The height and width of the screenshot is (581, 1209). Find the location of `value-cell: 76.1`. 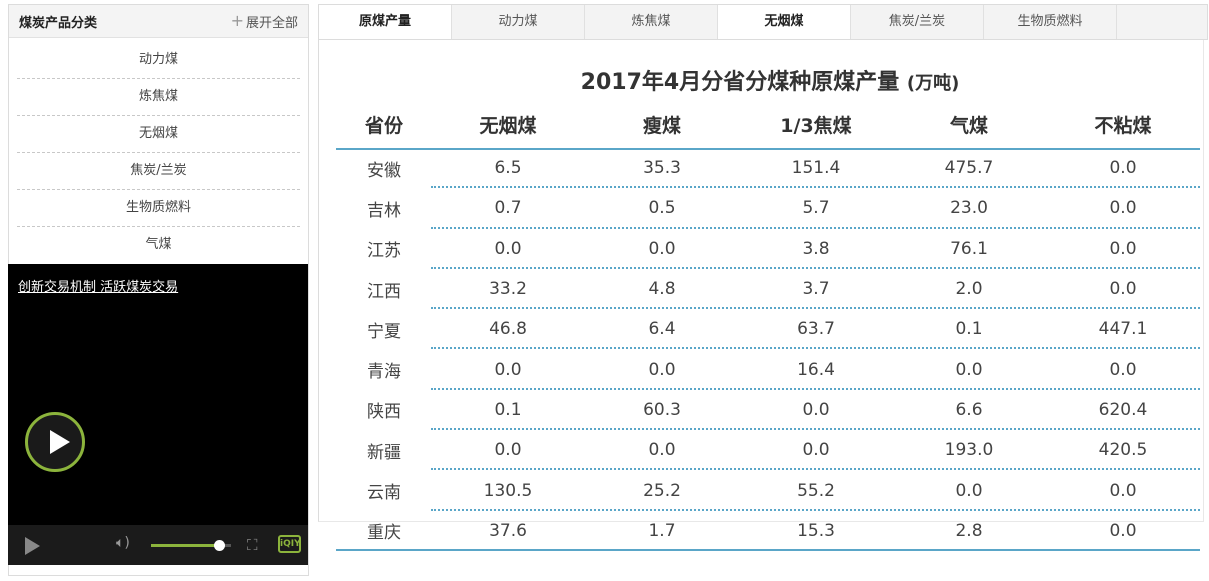

value-cell: 76.1 is located at coordinates (969, 248).